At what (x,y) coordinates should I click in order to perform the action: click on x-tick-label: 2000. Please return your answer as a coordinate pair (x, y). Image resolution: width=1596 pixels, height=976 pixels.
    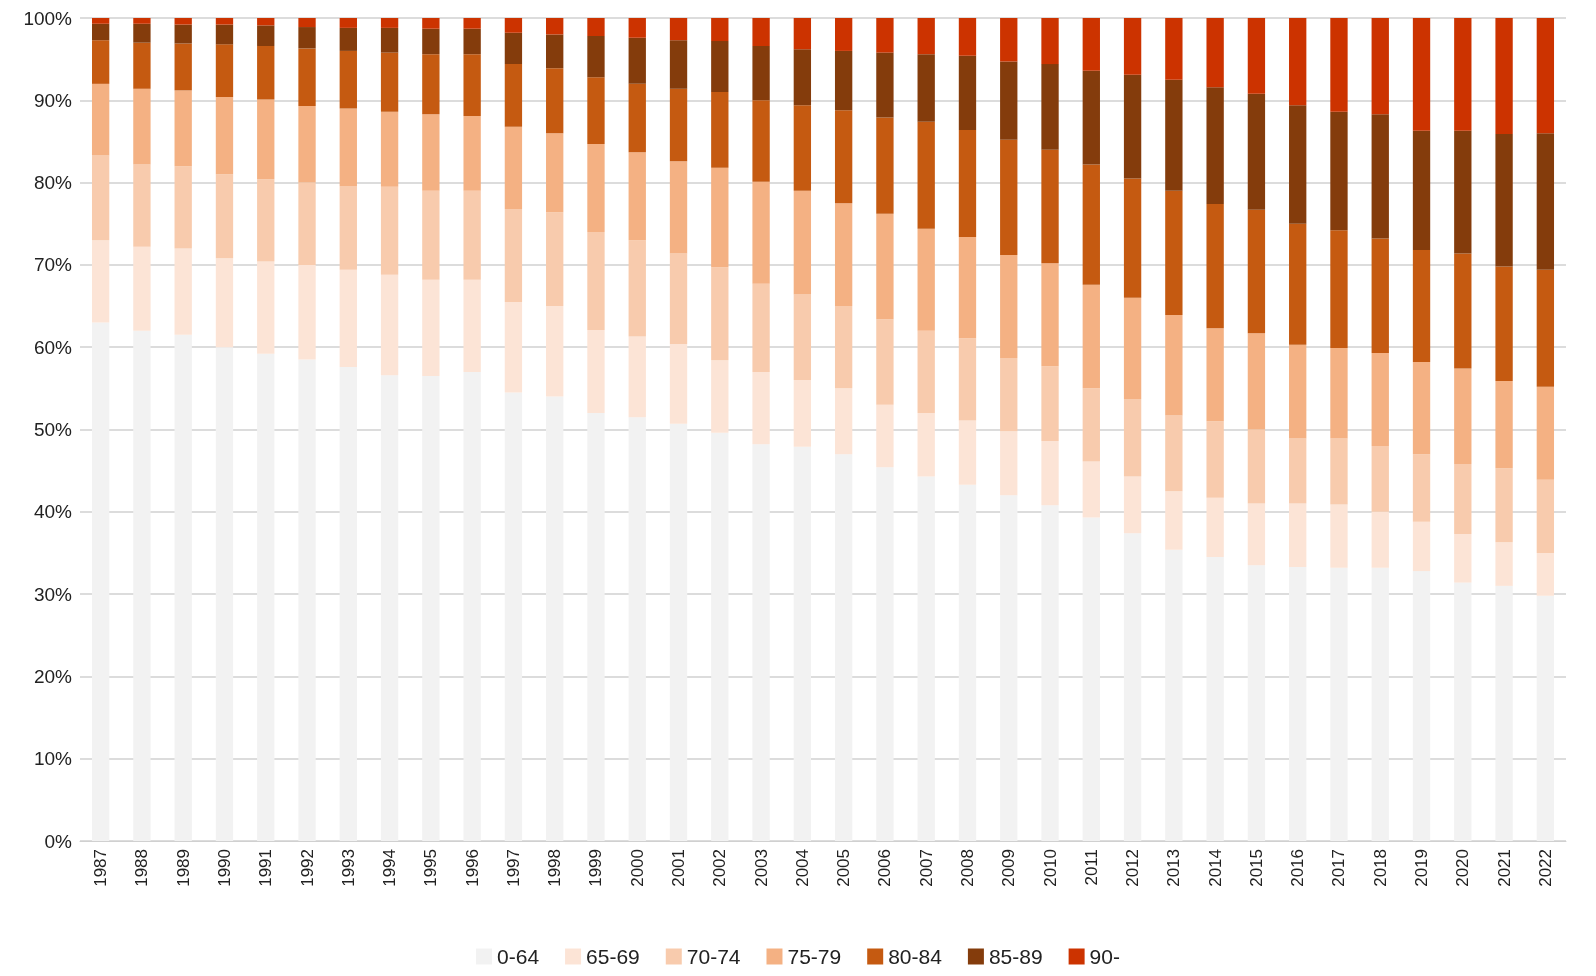
    Looking at the image, I should click on (637, 868).